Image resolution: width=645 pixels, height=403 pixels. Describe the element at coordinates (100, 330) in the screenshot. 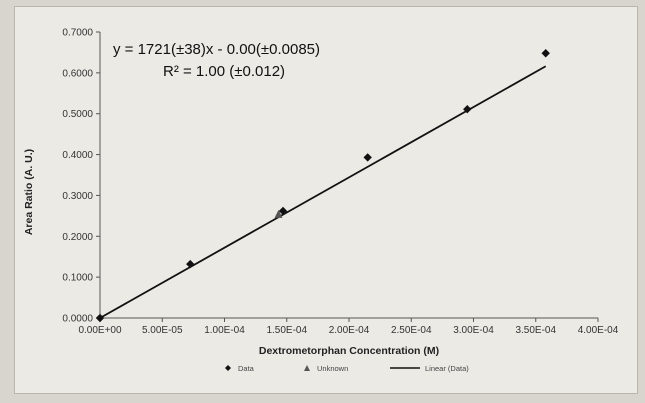

I see `x-tick-label: 0.00E+00` at that location.